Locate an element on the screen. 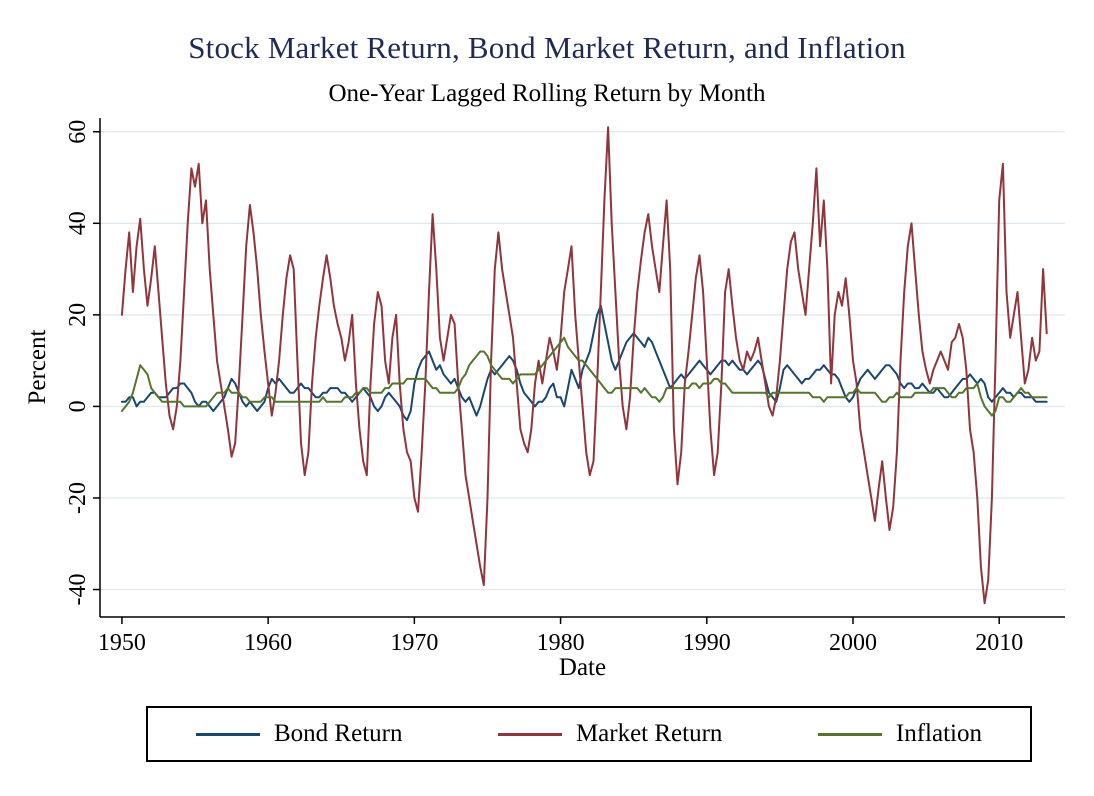 This screenshot has height=796, width=1094. x-tick-label: 1970 is located at coordinates (414, 643).